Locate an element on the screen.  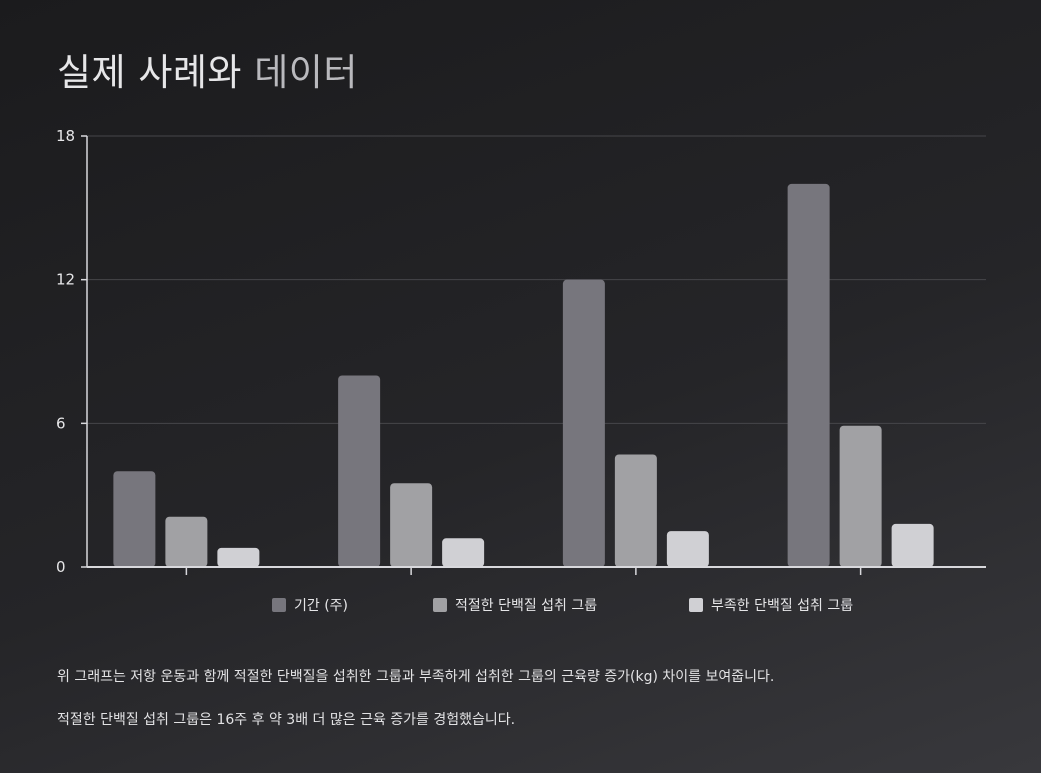
legend-label-insufficient-protein: 부족한 단백질 섭취 그룹 is located at coordinates (782, 606).